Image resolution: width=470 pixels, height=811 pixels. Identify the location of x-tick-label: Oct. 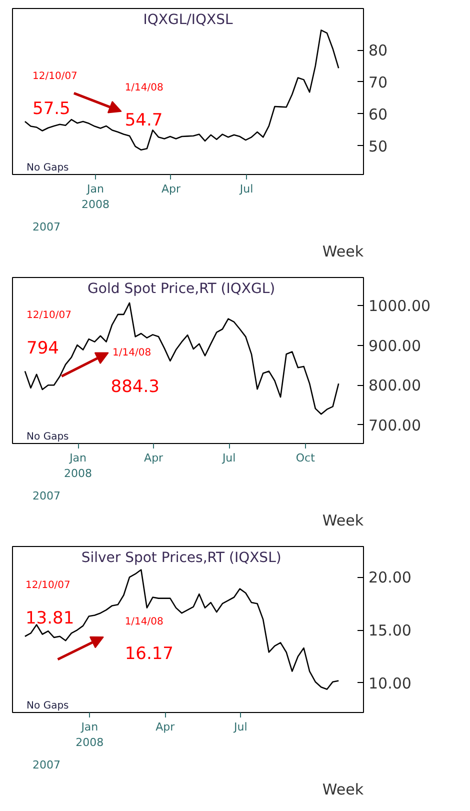
(306, 458).